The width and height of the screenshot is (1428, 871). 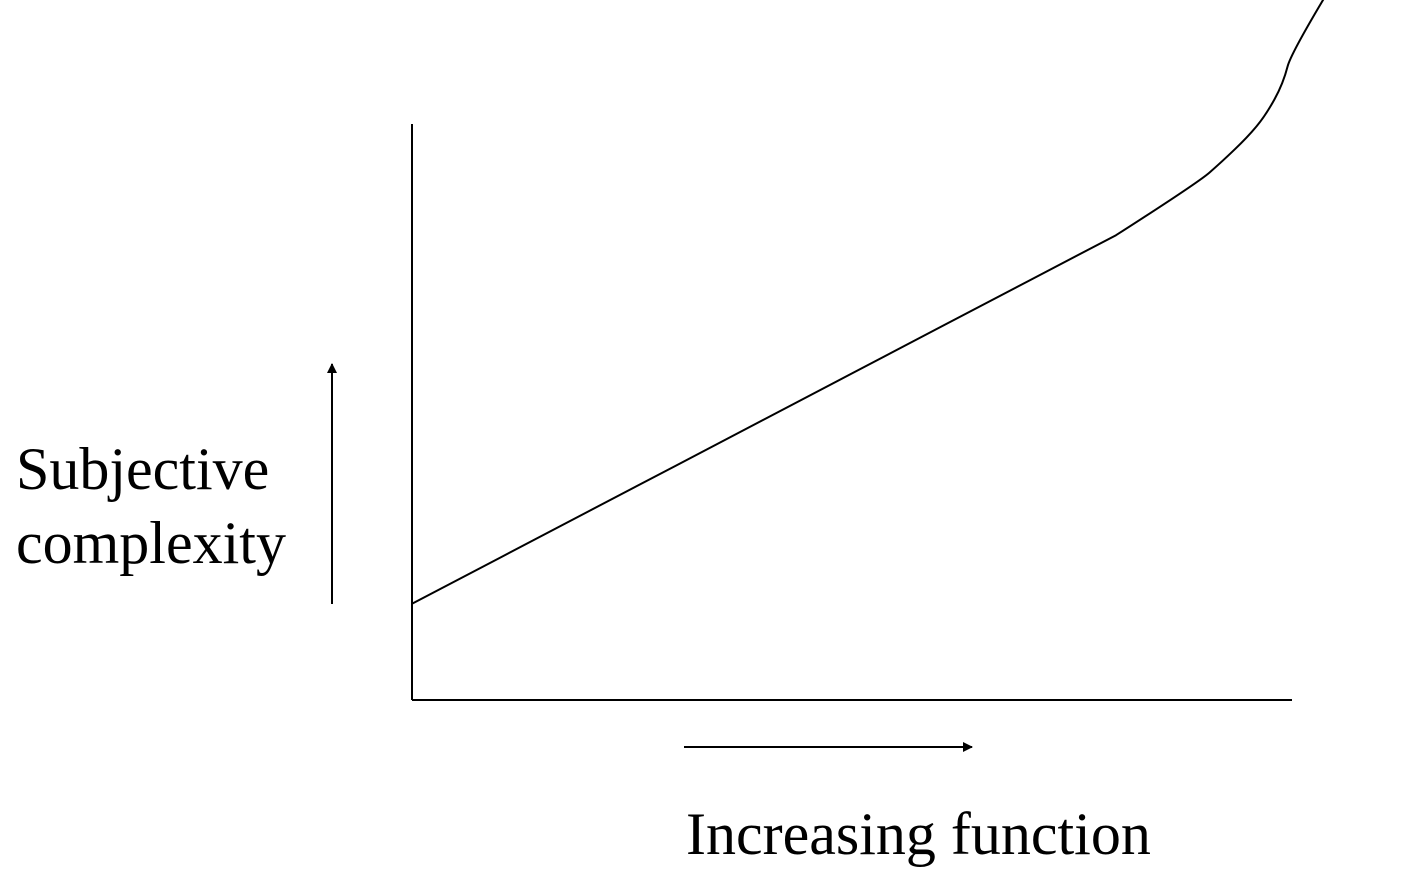 What do you see at coordinates (151, 543) in the screenshot?
I see `y-axis-label-line-2: complexity` at bounding box center [151, 543].